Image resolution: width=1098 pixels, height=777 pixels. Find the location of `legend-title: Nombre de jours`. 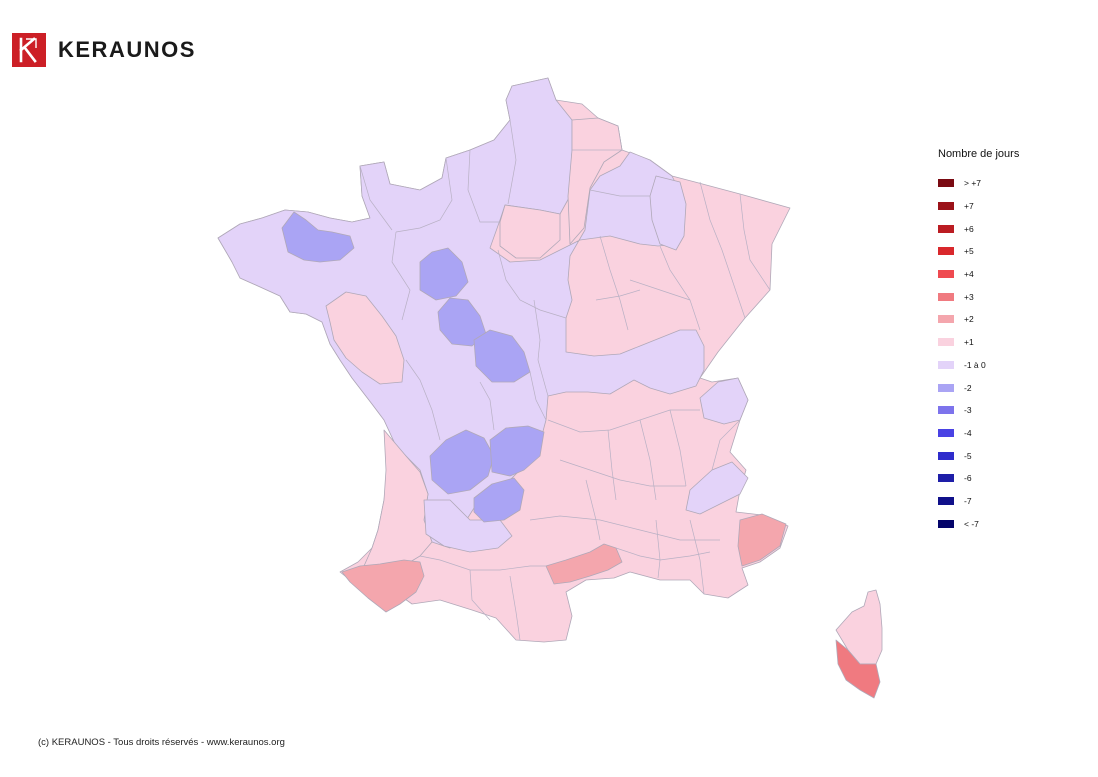

legend-title: Nombre de jours is located at coordinates (979, 154).